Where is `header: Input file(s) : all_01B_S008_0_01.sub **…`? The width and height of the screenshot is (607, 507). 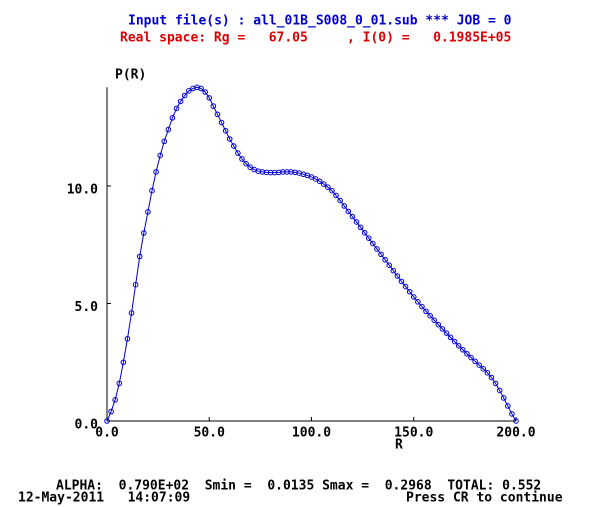
header: Input file(s) : all_01B_S008_0_01.sub **… is located at coordinates (320, 21).